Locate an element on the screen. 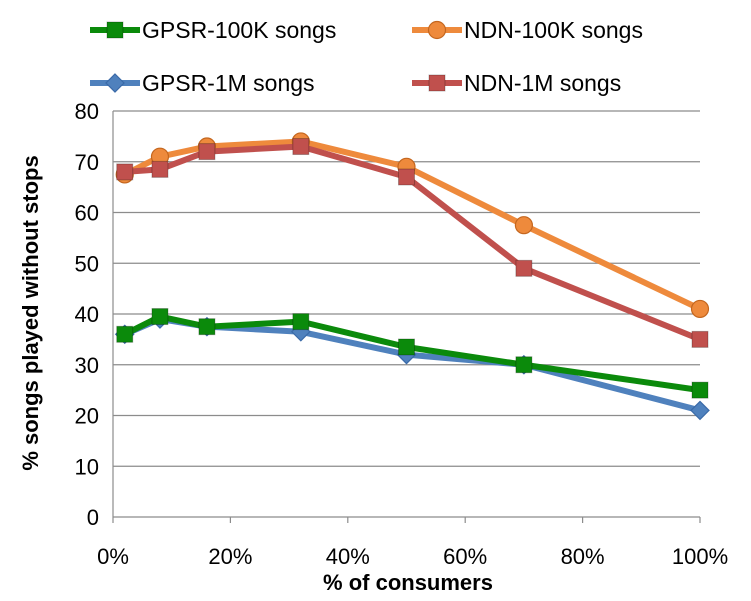  y-tick-label: 0 is located at coordinates (93, 517).